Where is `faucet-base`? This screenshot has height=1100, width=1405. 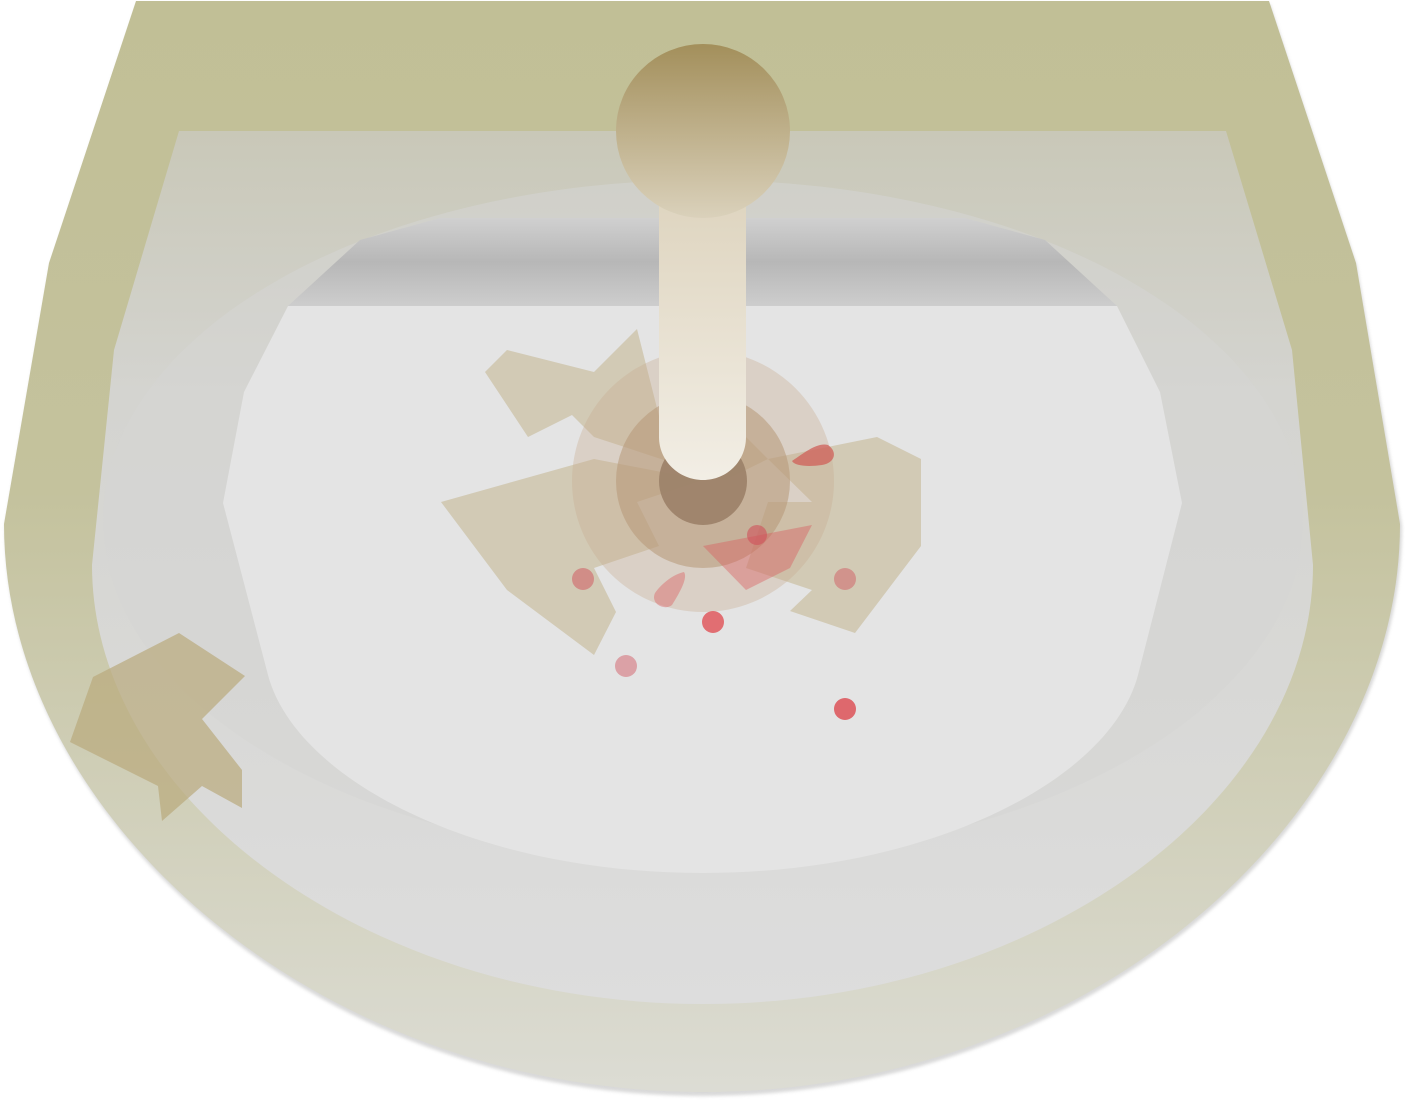 faucet-base is located at coordinates (703, 131).